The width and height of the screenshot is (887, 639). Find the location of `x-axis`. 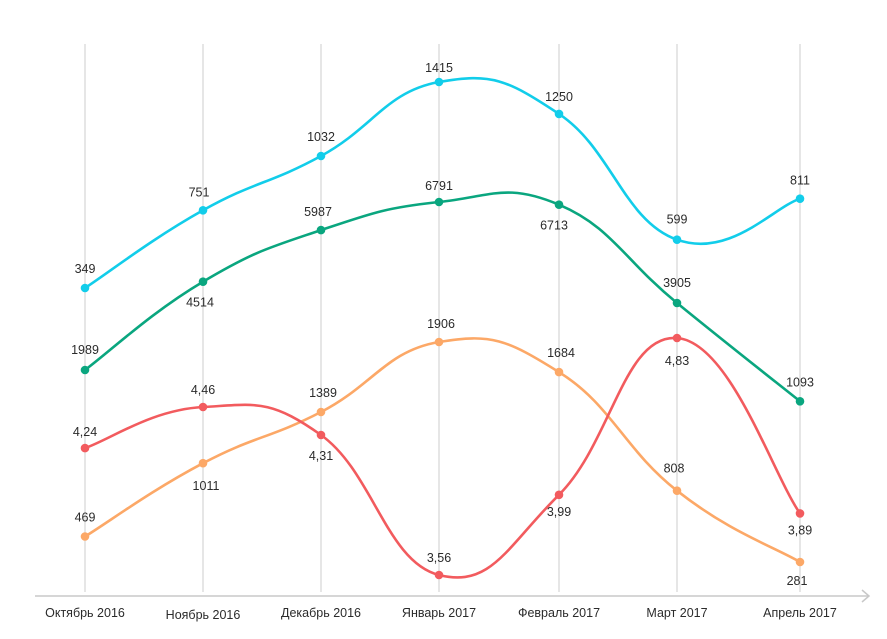

x-axis is located at coordinates (453, 596).